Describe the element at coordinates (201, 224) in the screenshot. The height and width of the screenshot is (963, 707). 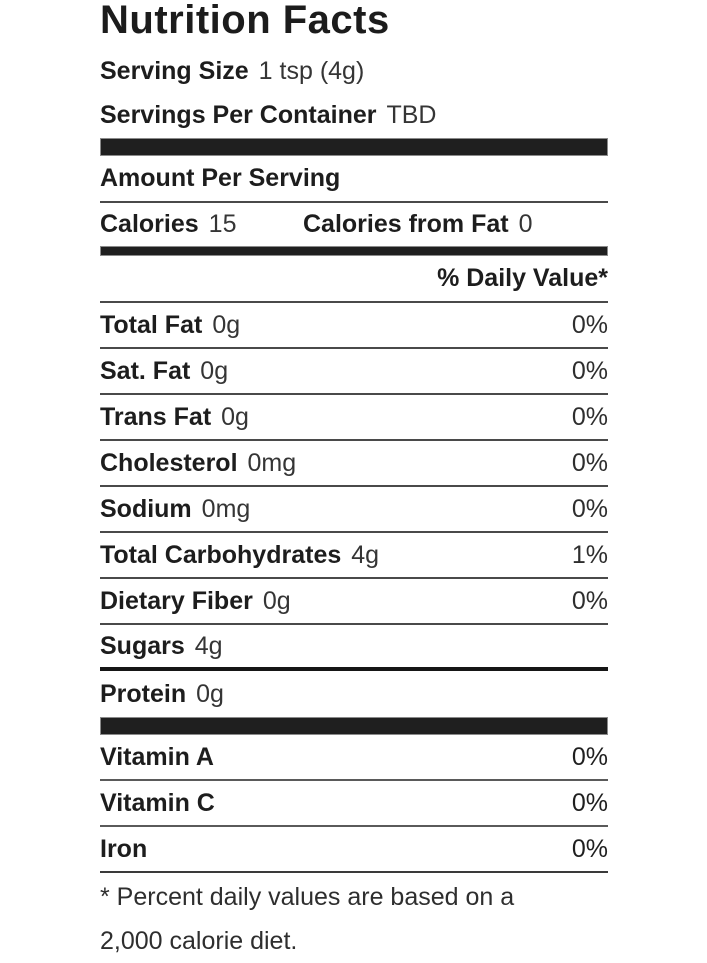
I see `calories-group: Calories 15` at that location.